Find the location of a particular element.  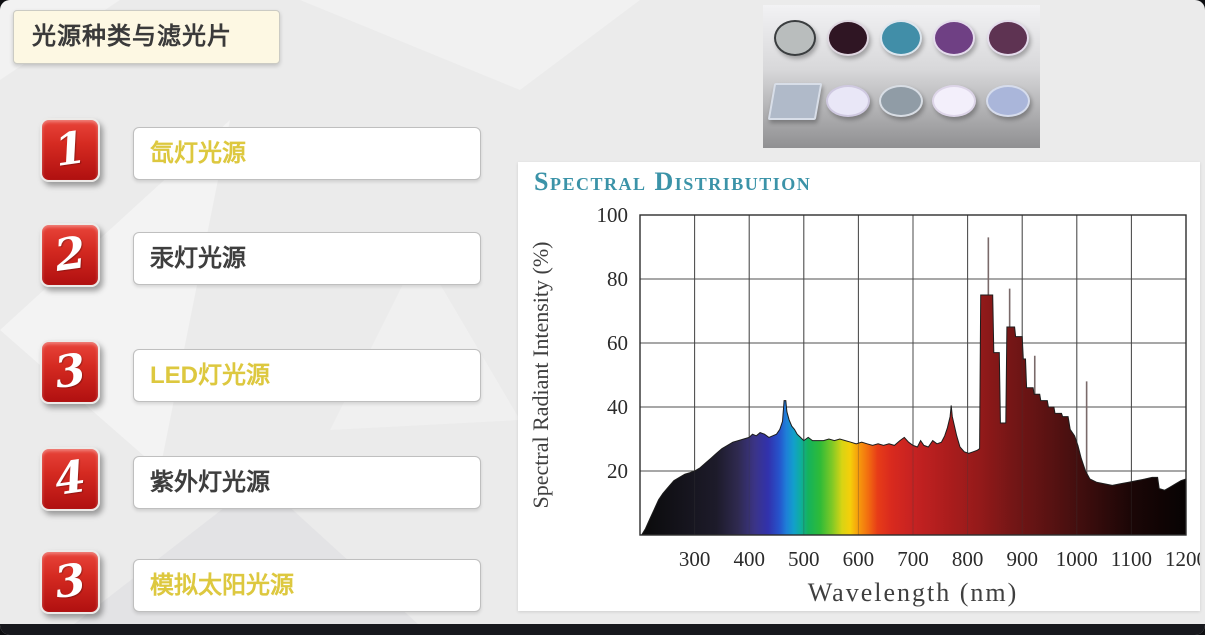

gray-blue-filter is located at coordinates (901, 101).